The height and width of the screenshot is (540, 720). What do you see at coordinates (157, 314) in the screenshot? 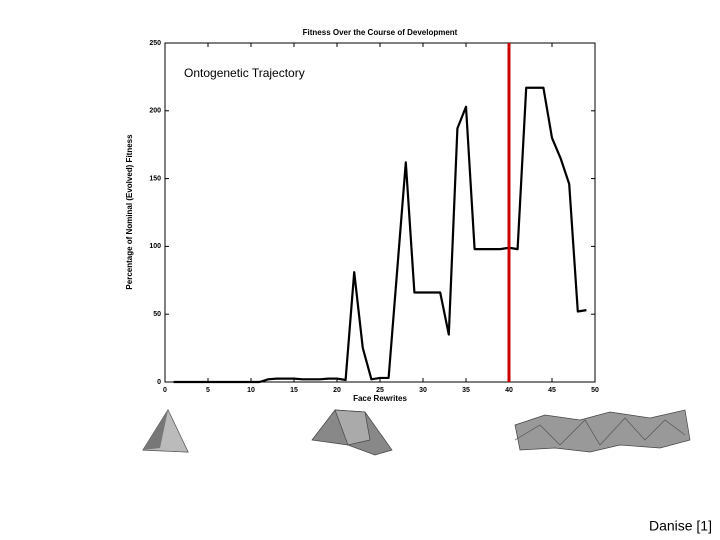
I see `y-tick-label: 50` at bounding box center [157, 314].